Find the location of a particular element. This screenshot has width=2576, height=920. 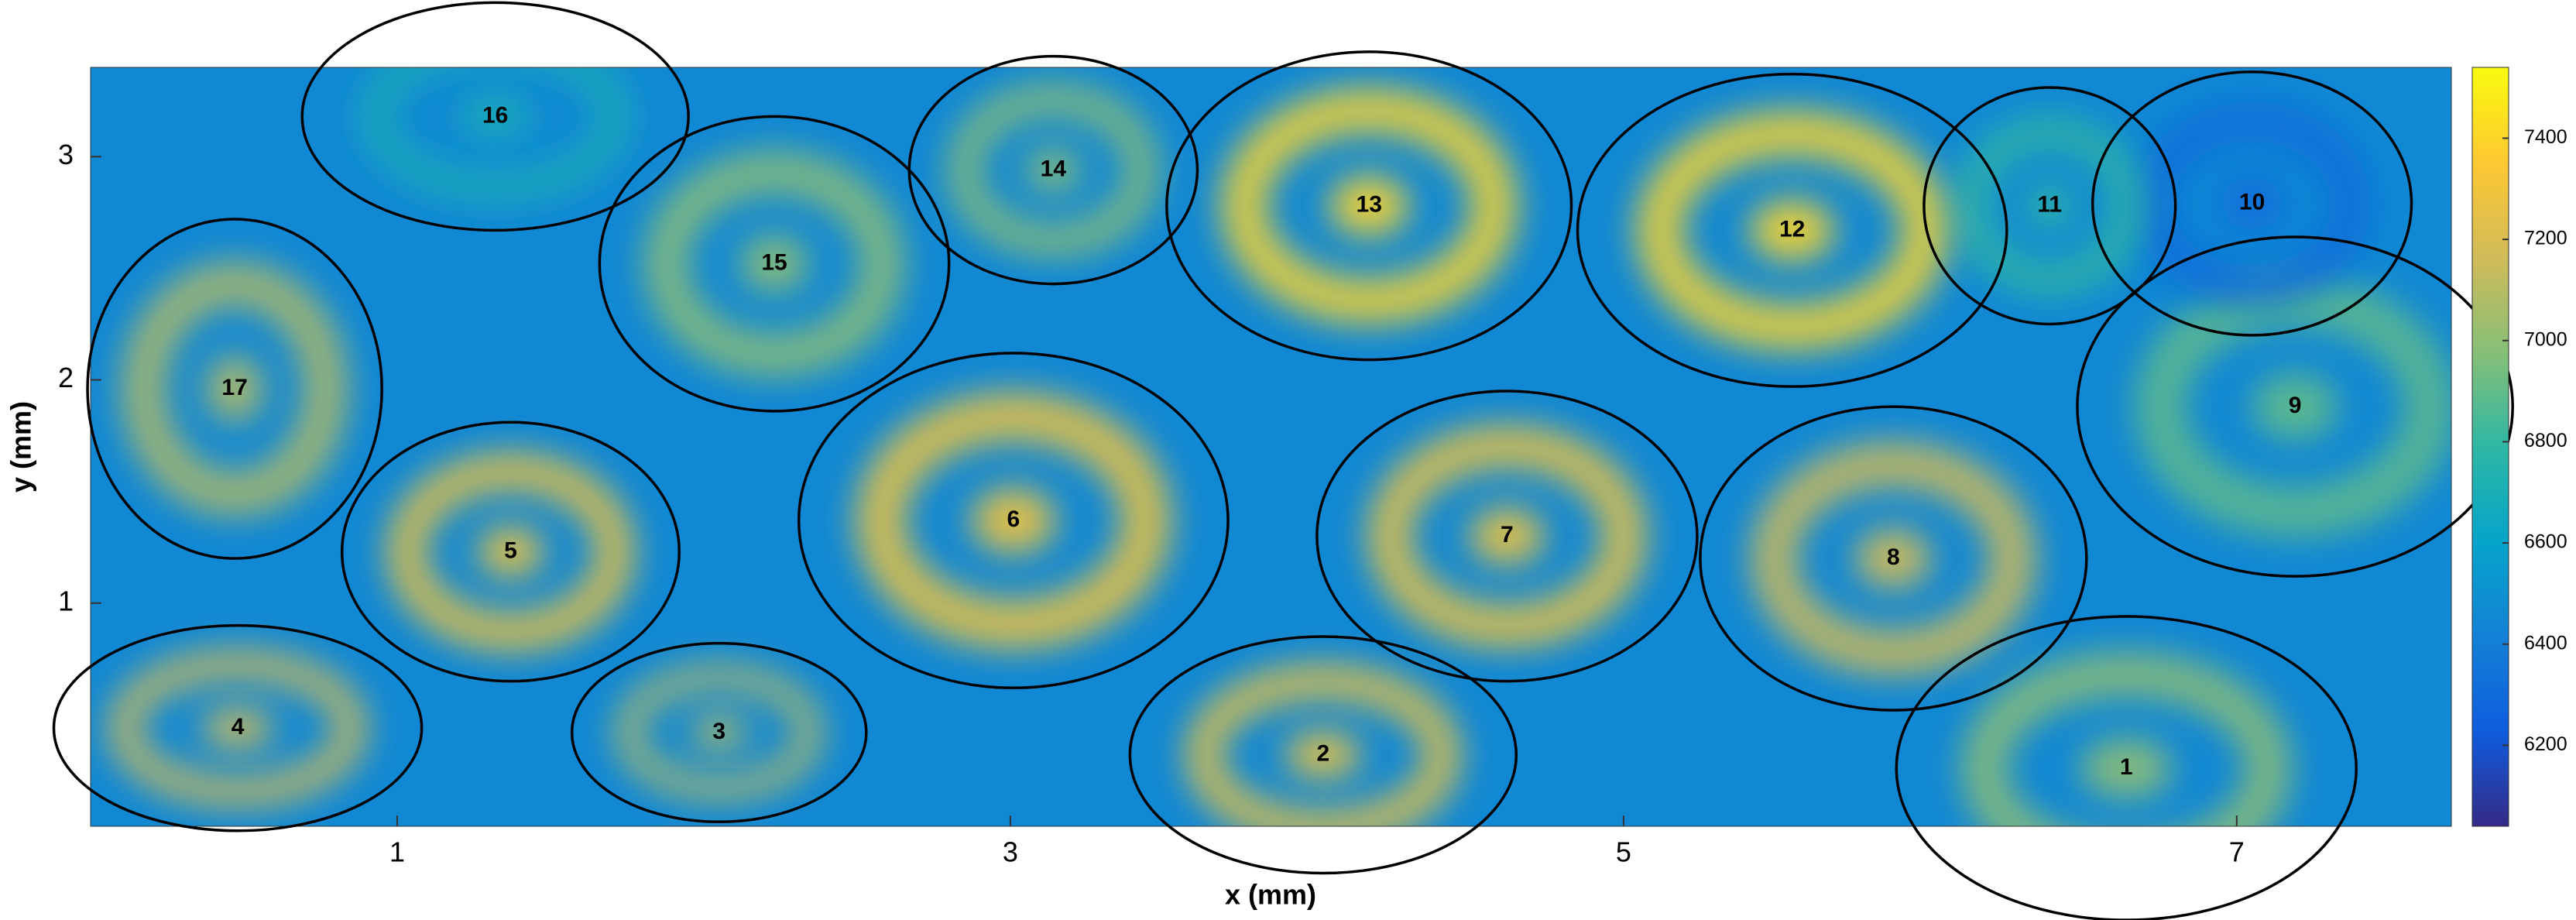

y-axis-label: y (mm) is located at coordinates (21, 447).